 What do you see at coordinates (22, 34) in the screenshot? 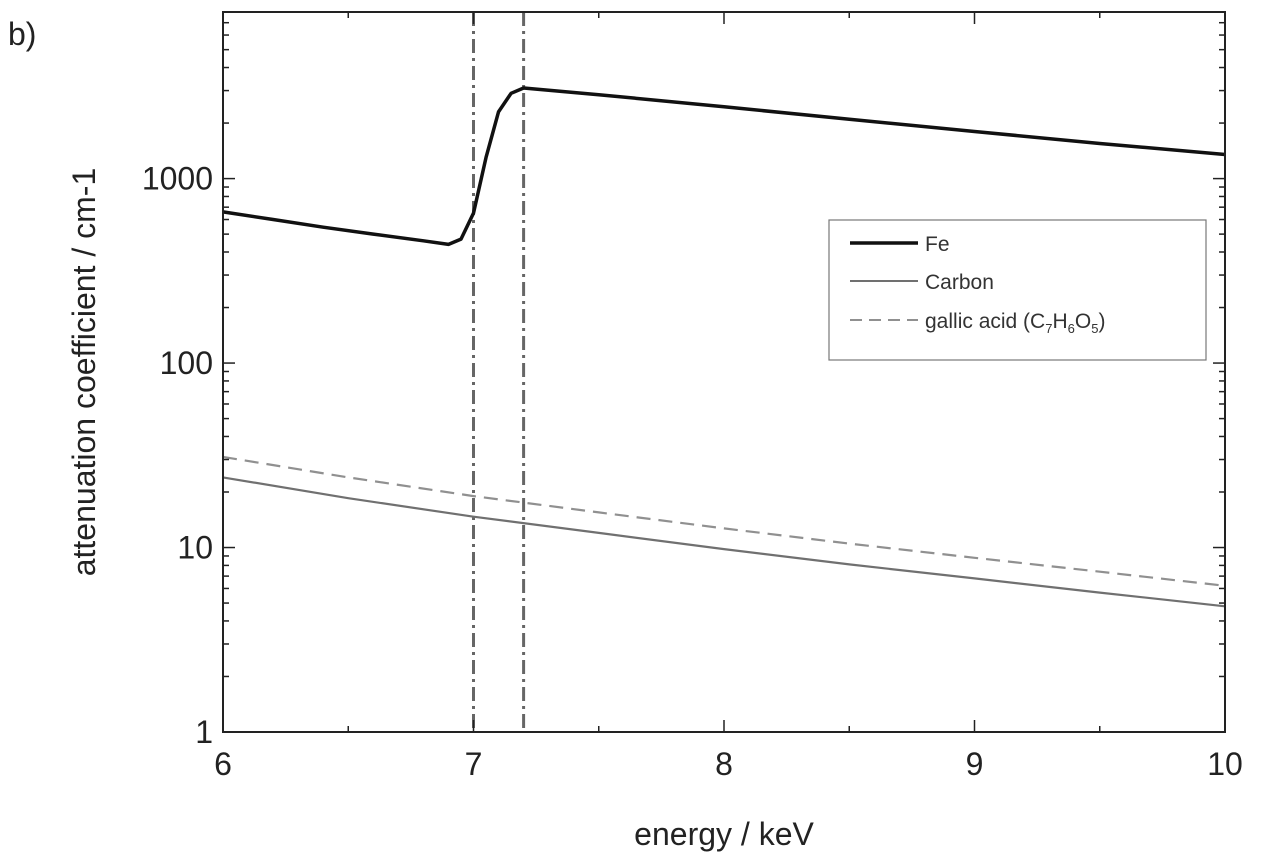
I see `panel-label: b)` at bounding box center [22, 34].